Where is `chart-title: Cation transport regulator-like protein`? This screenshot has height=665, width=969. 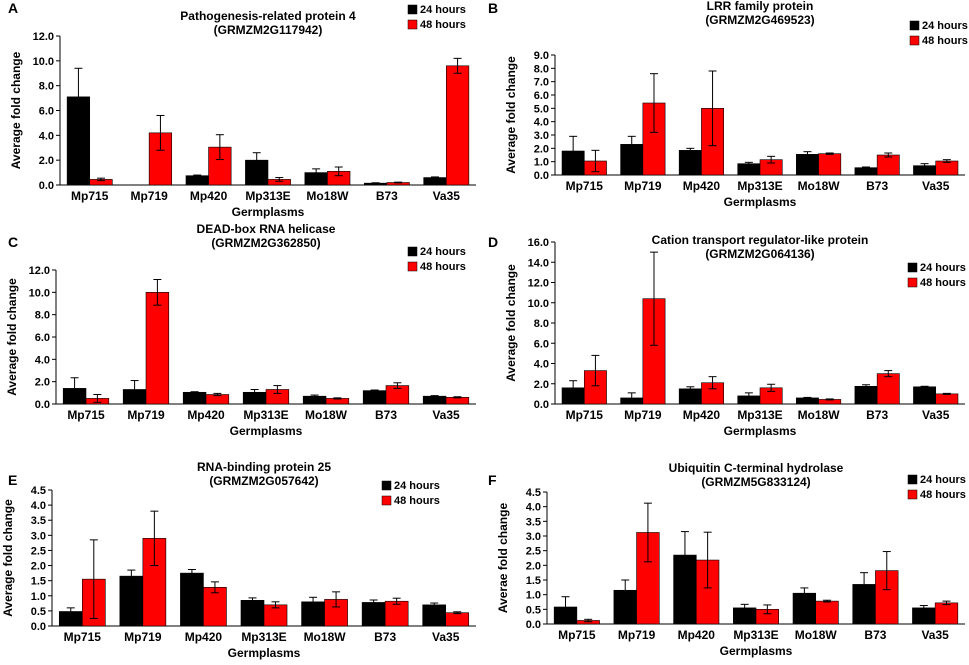 chart-title: Cation transport regulator-like protein is located at coordinates (760, 240).